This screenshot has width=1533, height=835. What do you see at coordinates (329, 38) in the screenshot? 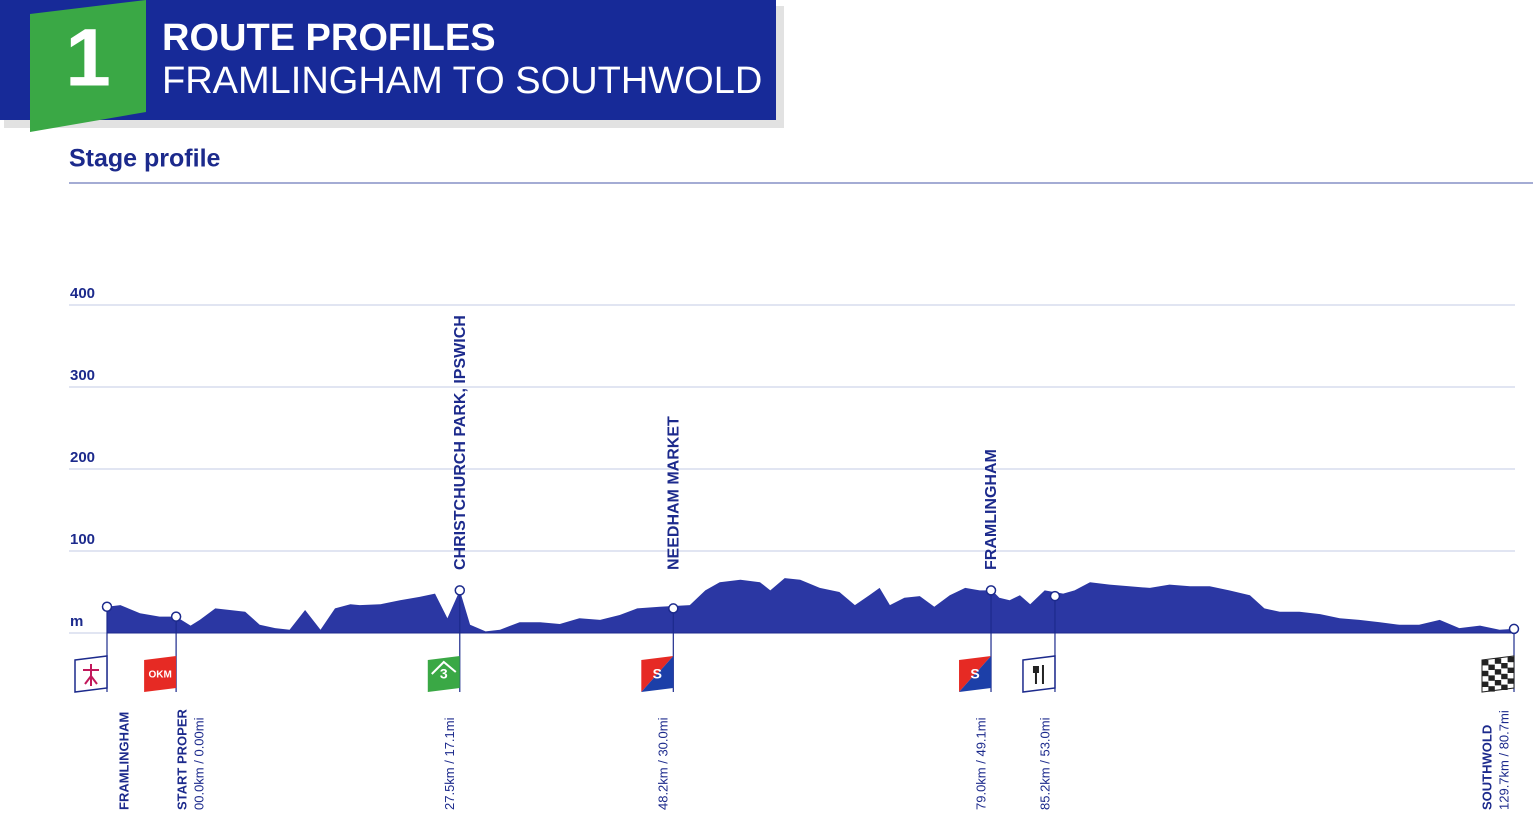
I see `header-title: ROUTE PROFILES` at bounding box center [329, 38].